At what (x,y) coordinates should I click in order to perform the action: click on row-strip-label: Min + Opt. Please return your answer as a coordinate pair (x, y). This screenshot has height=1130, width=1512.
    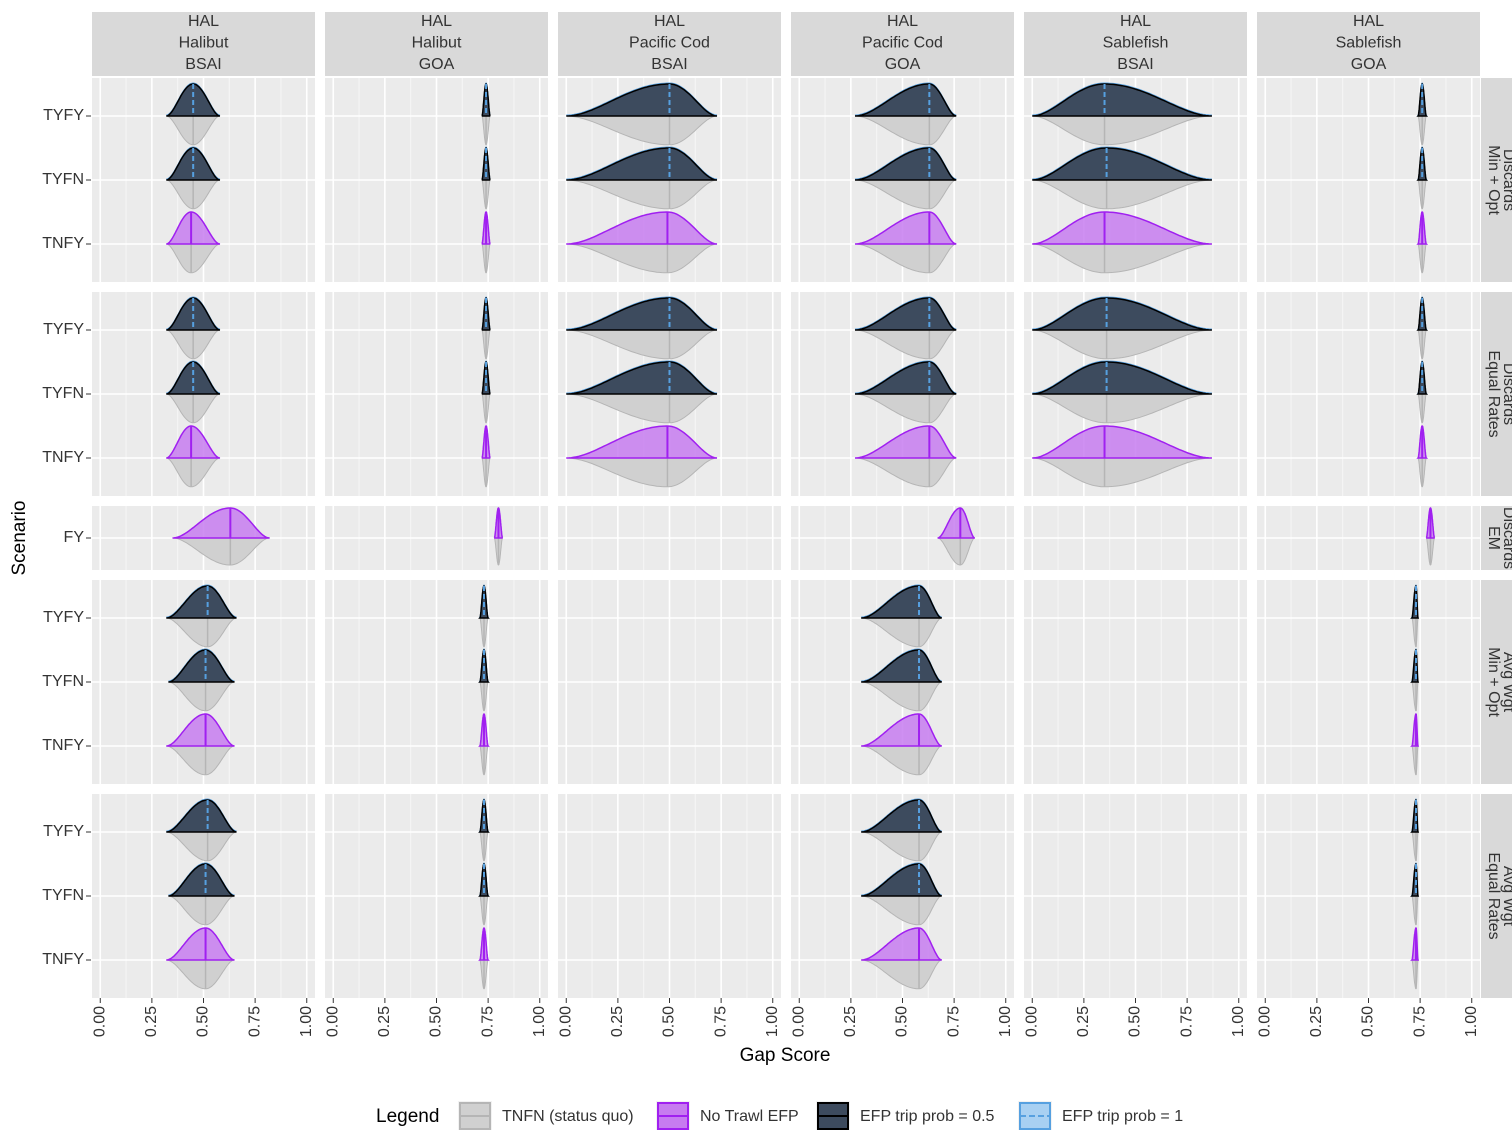
    Looking at the image, I should click on (1493, 682).